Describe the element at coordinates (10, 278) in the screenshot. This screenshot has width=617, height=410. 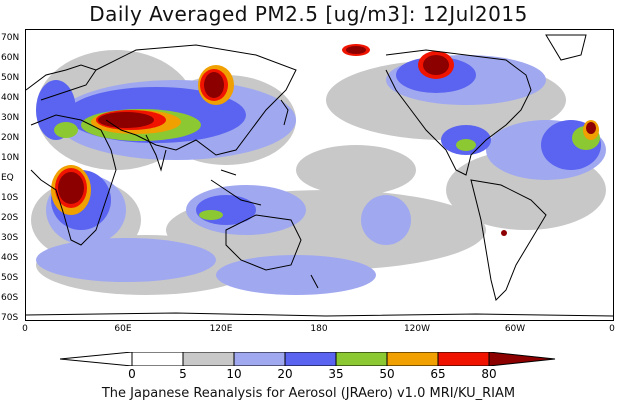
I see `lat-label: 50S` at that location.